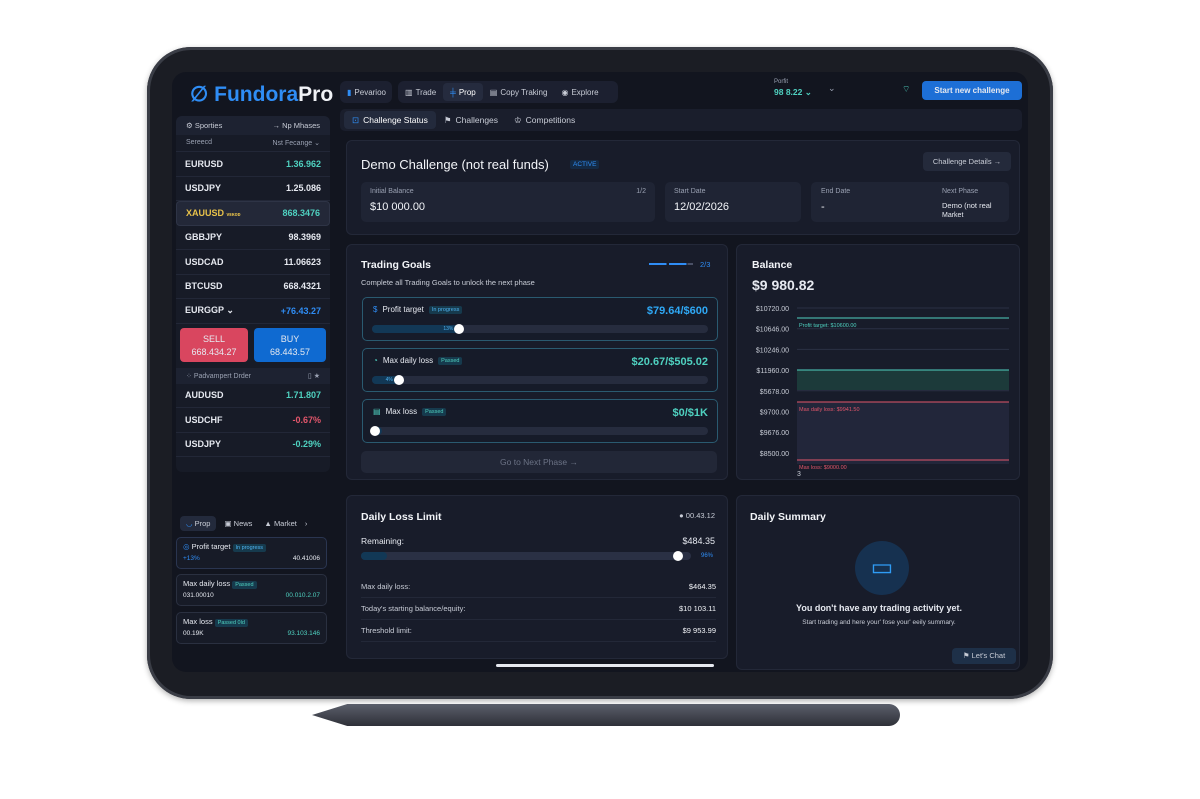 Image resolution: width=1200 pixels, height=799 pixels. I want to click on dollar-icon: $, so click(375, 309).